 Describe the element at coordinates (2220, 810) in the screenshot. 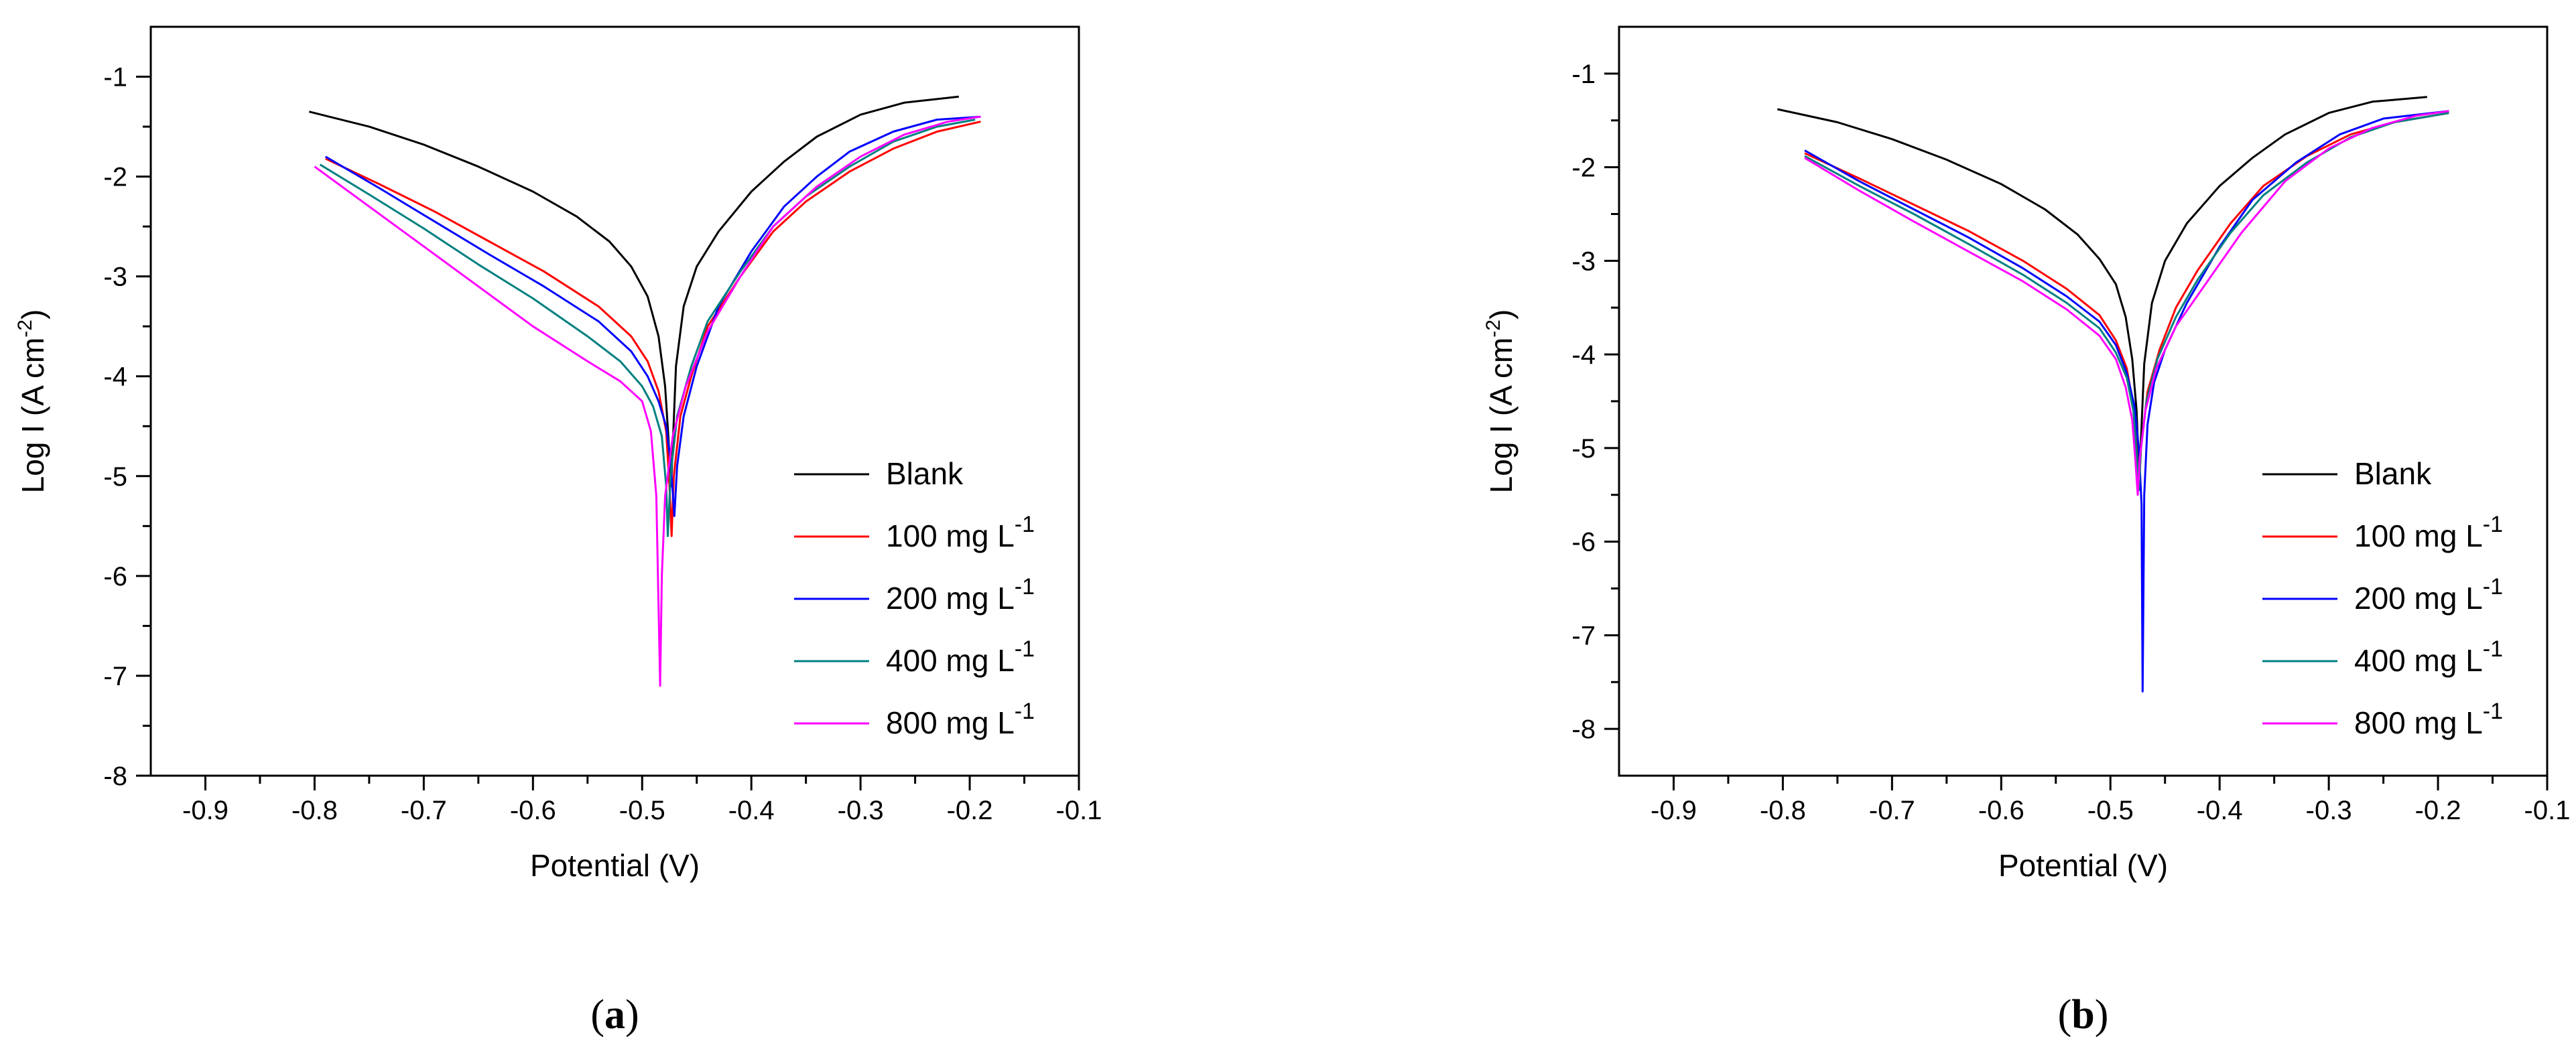

I see `chart-2-x-tick-label: -0.4` at that location.